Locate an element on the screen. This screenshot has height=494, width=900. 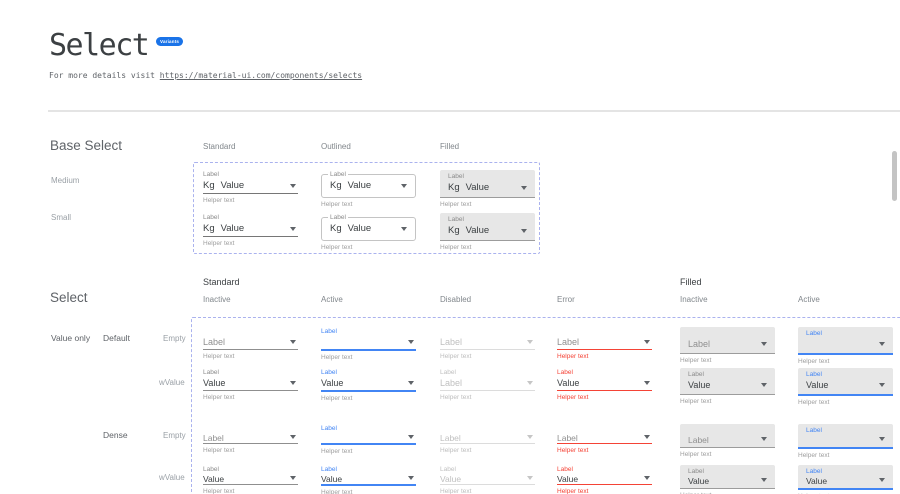
select-display-value: Value is located at coordinates (232, 185).